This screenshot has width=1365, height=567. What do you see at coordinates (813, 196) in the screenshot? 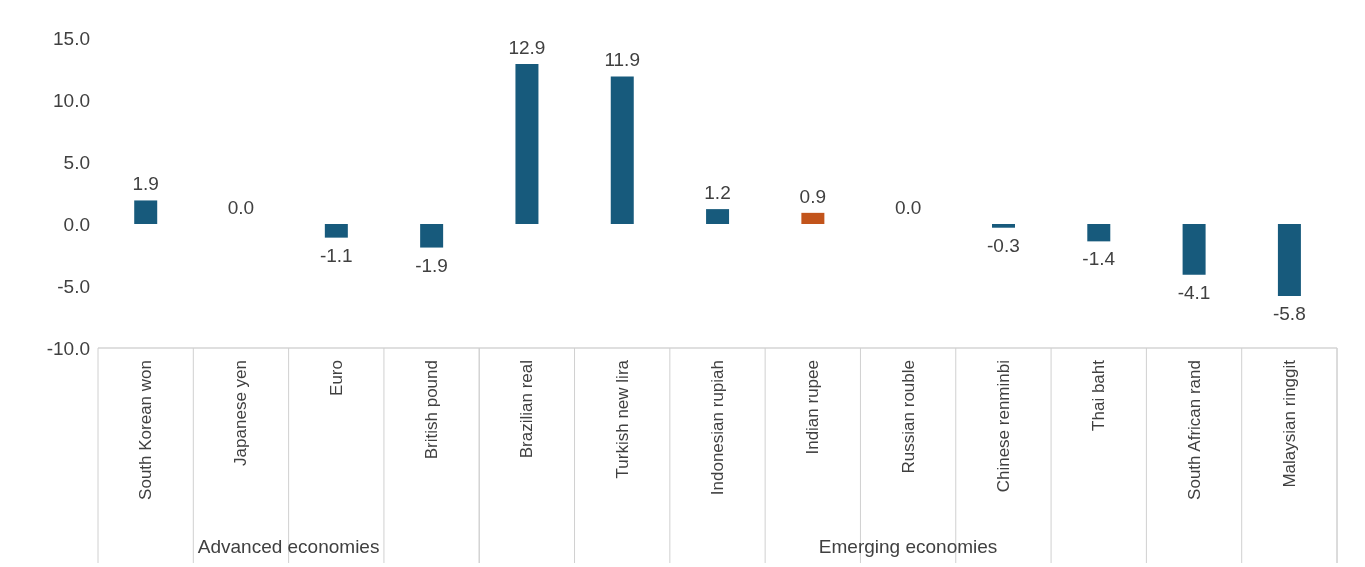
I see `data-label: 0.9` at bounding box center [813, 196].